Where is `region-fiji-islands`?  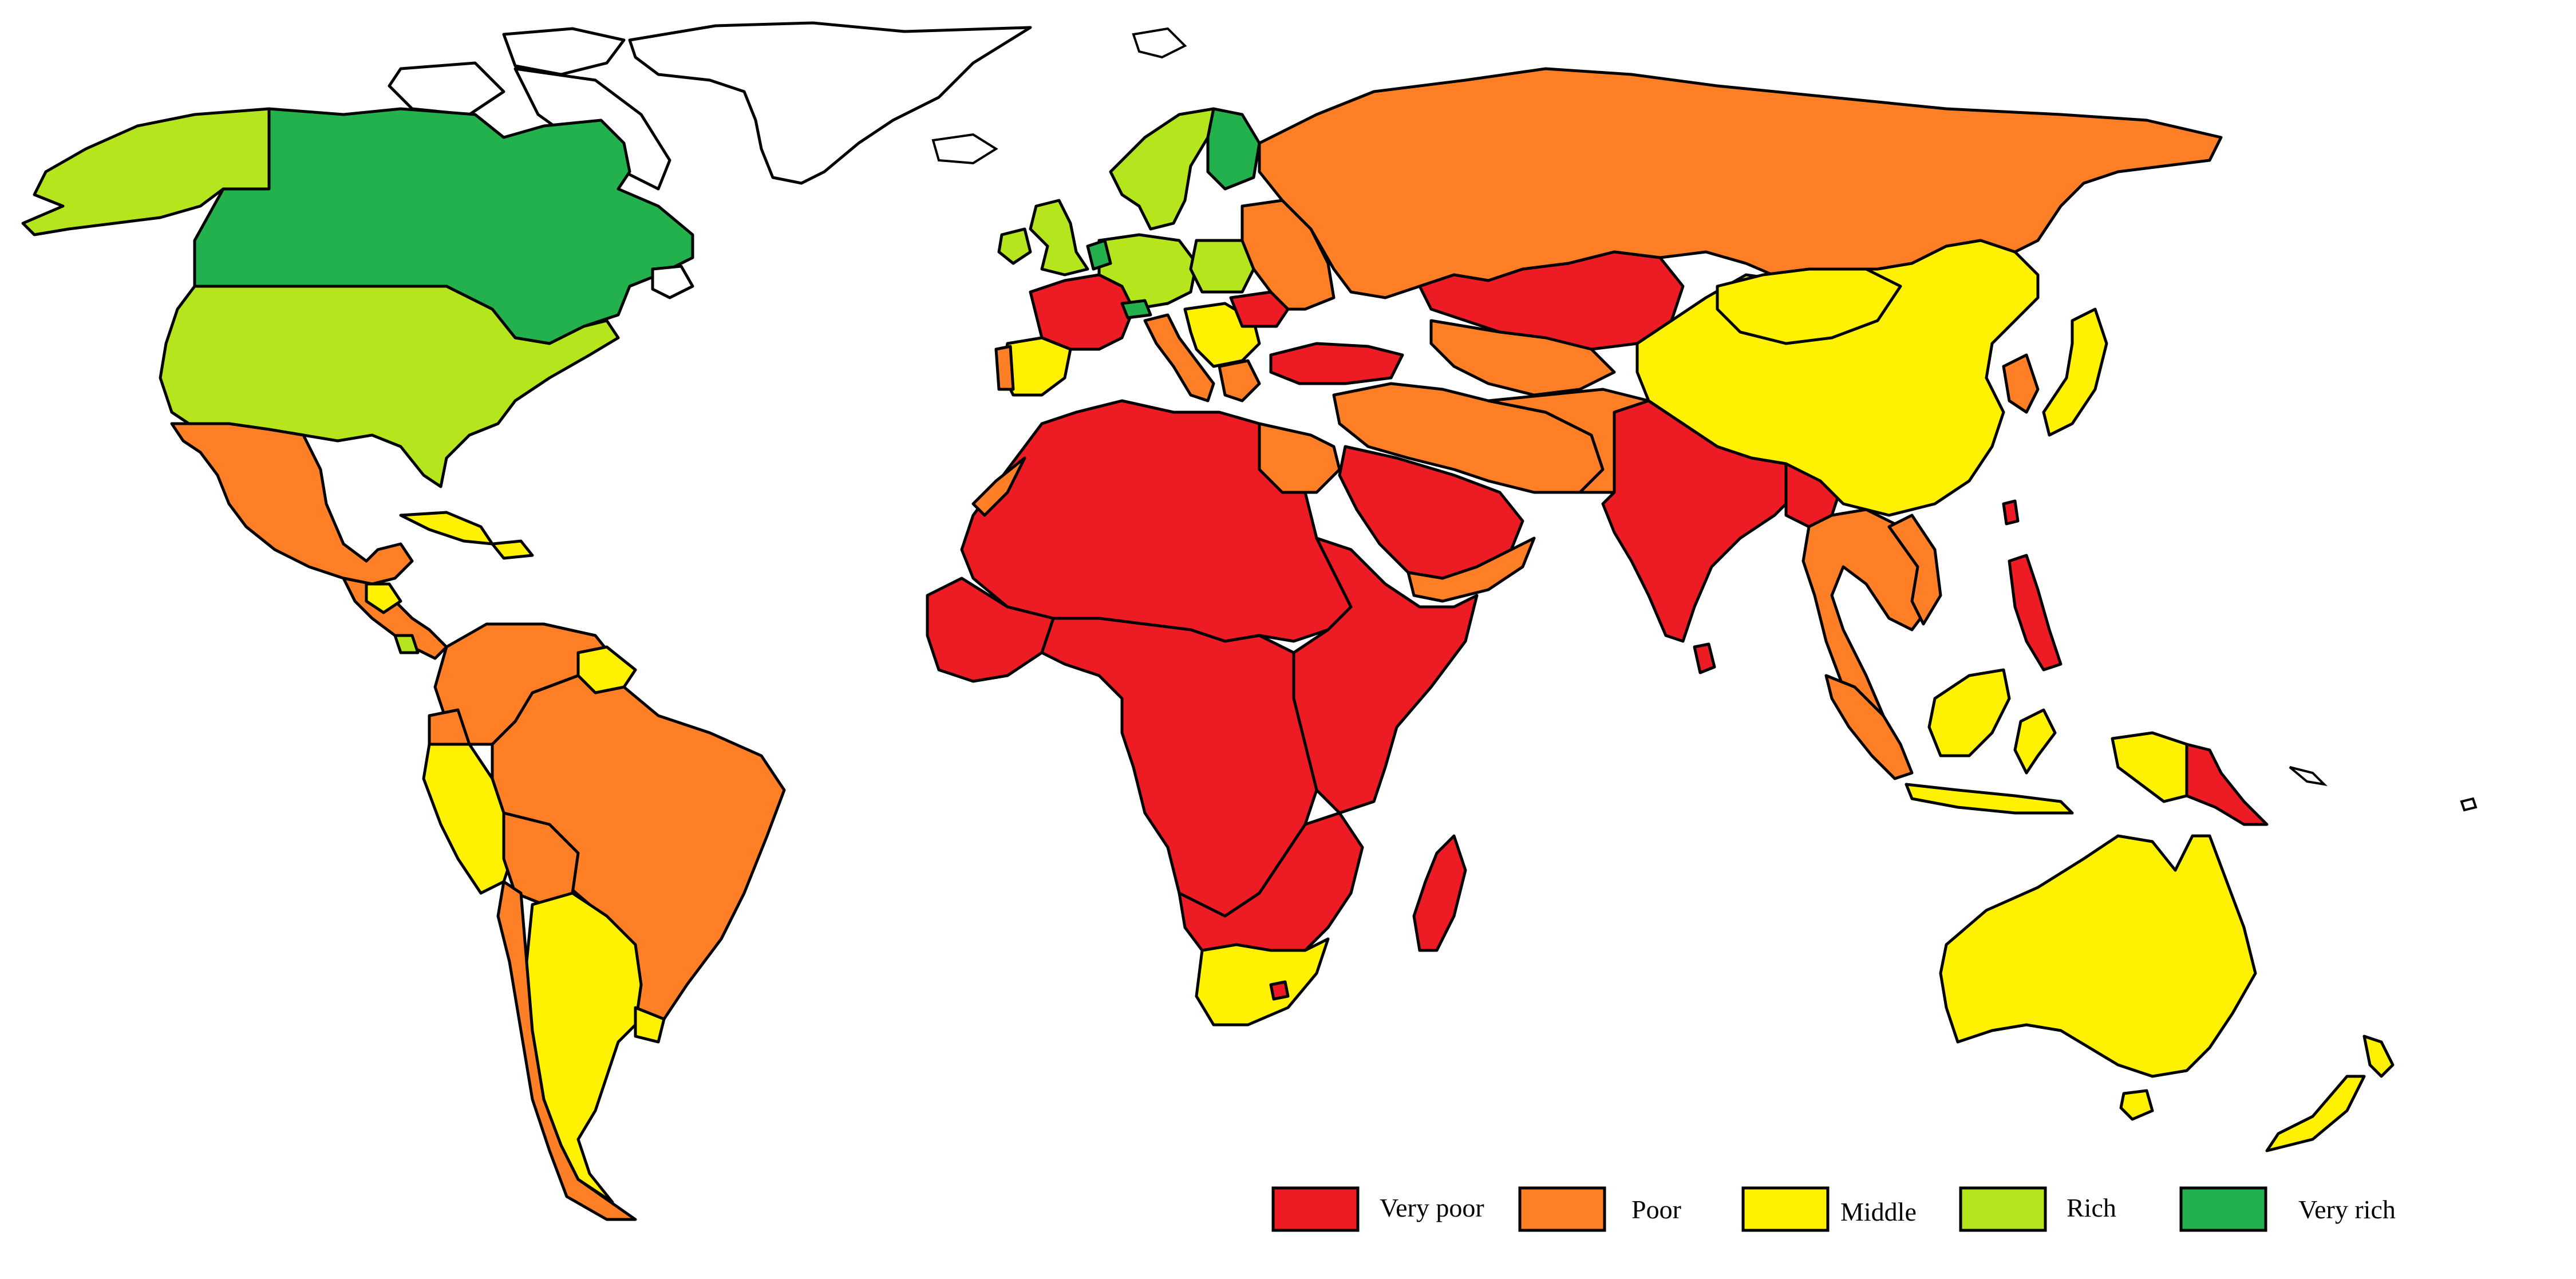
region-fiji-islands is located at coordinates (2469, 804).